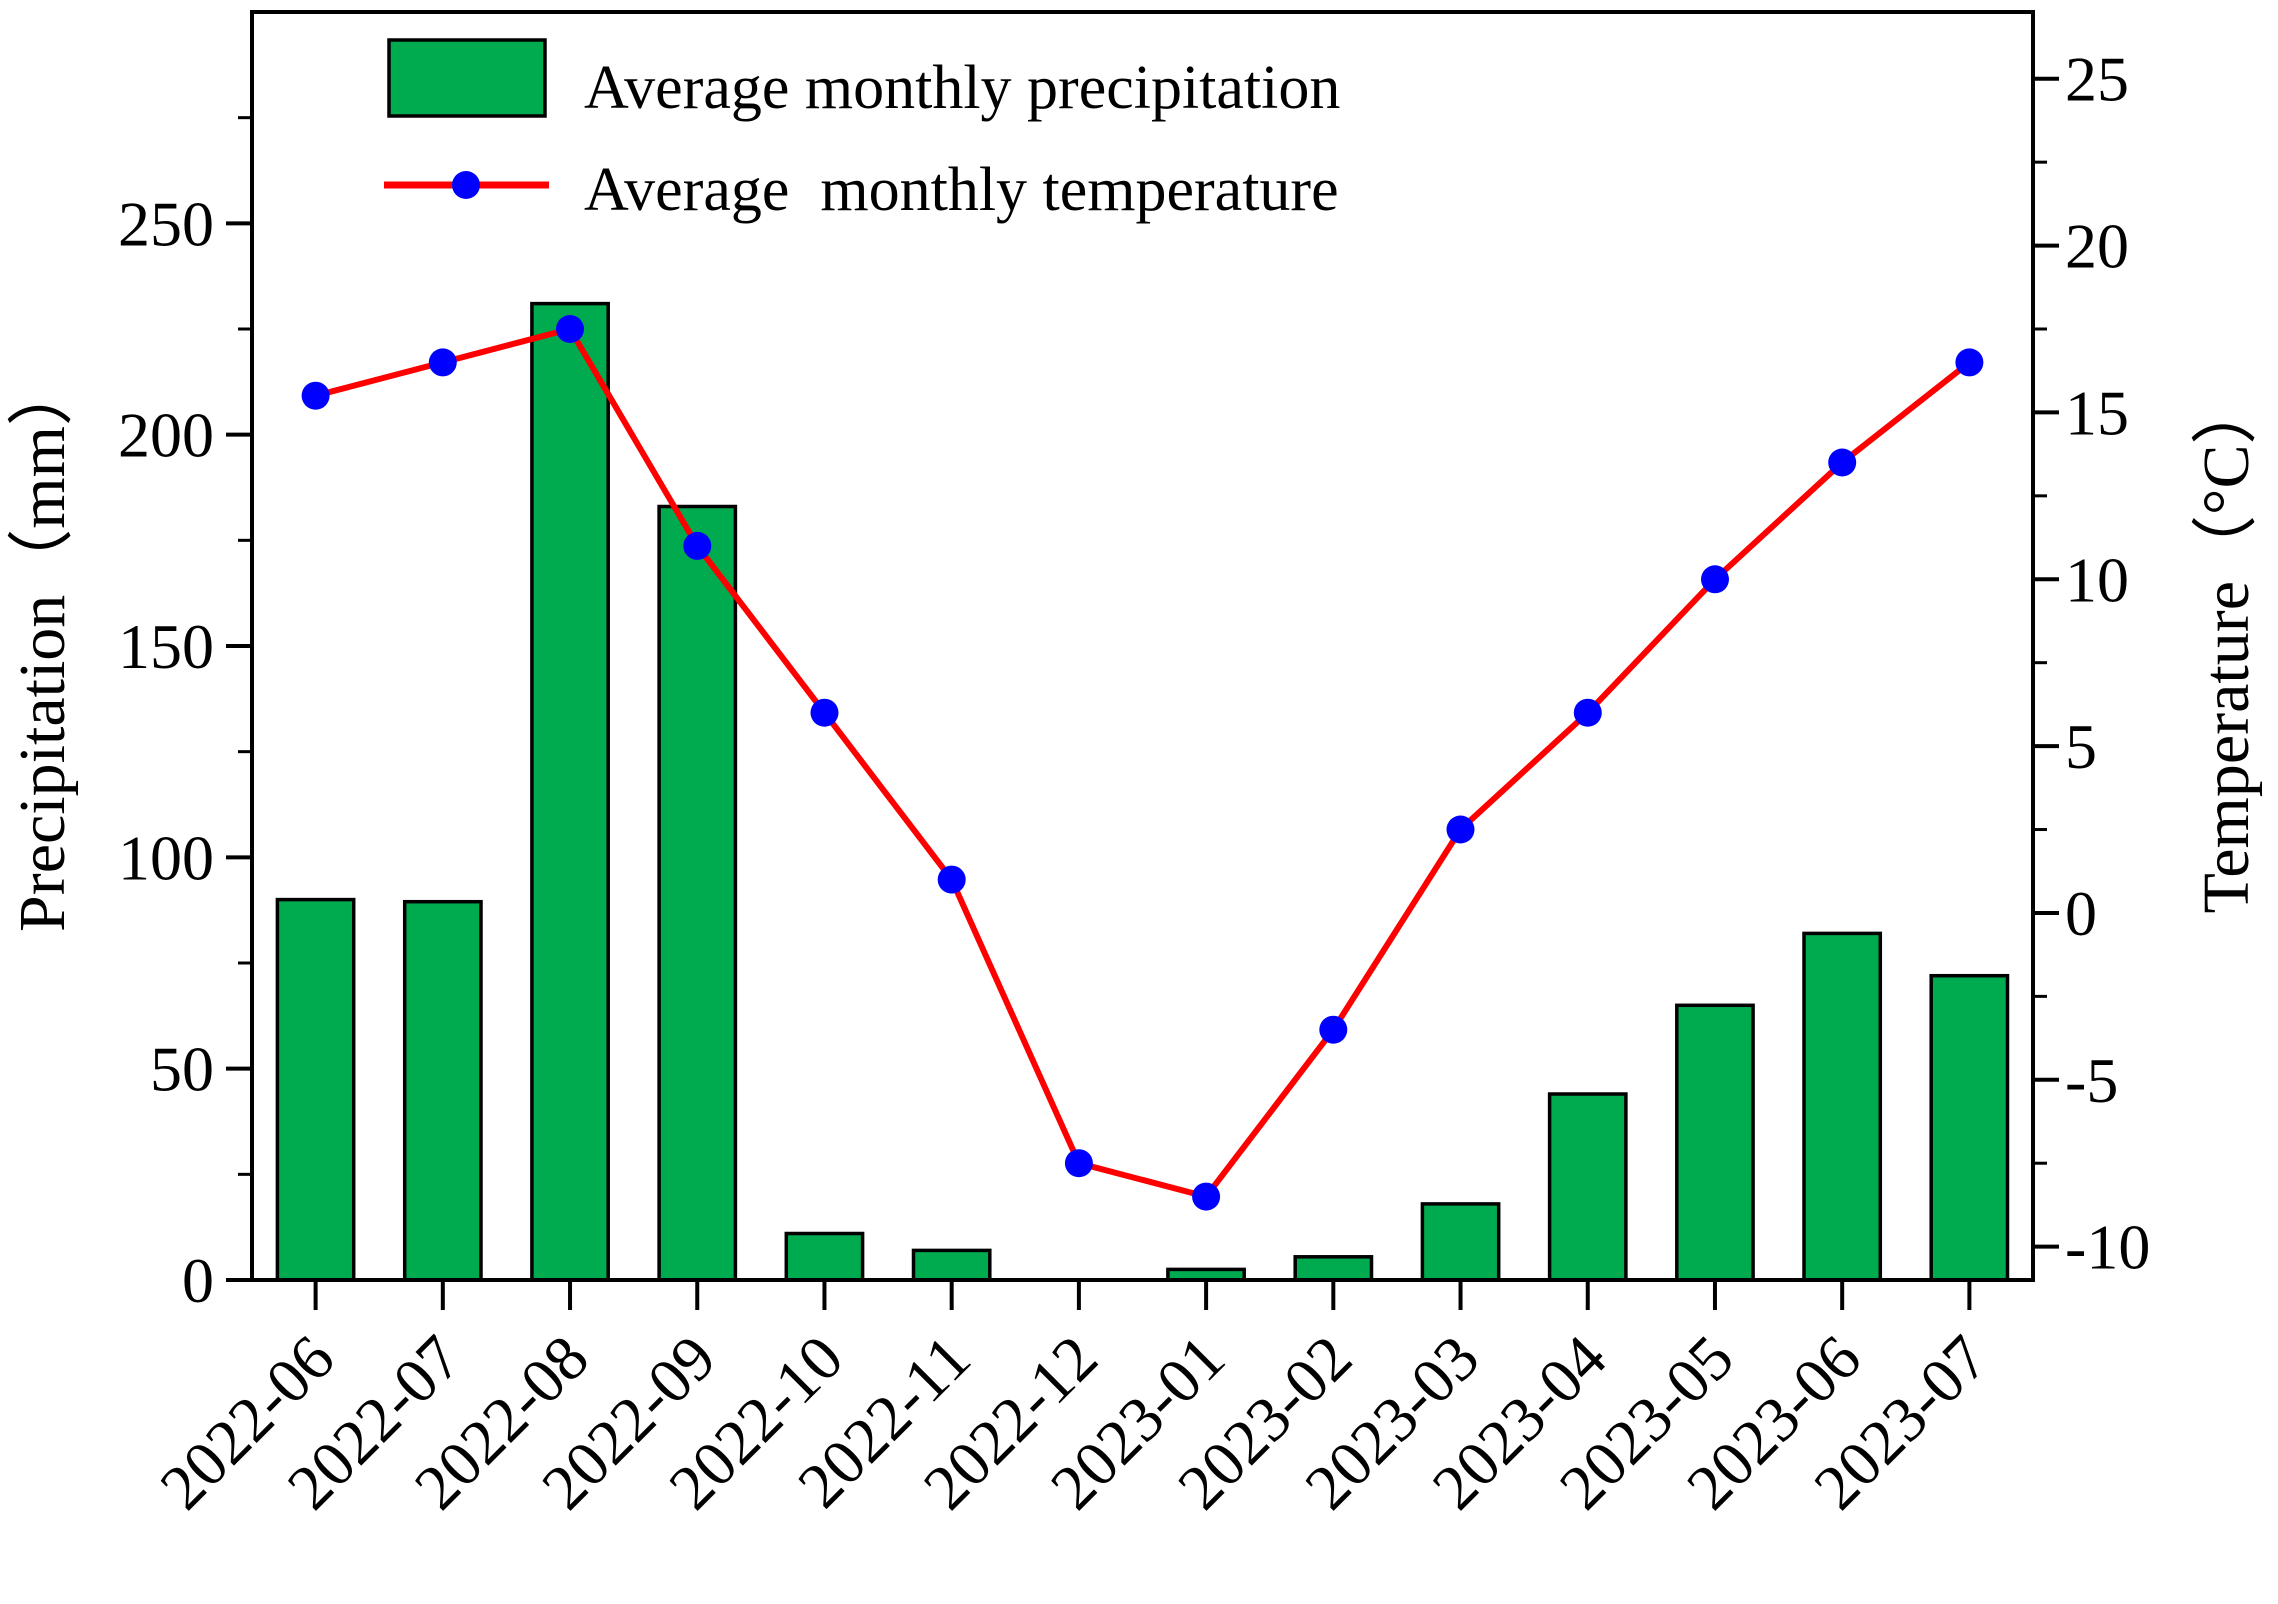  I want to click on y-tick-label-50: 50, so click(182, 1069).